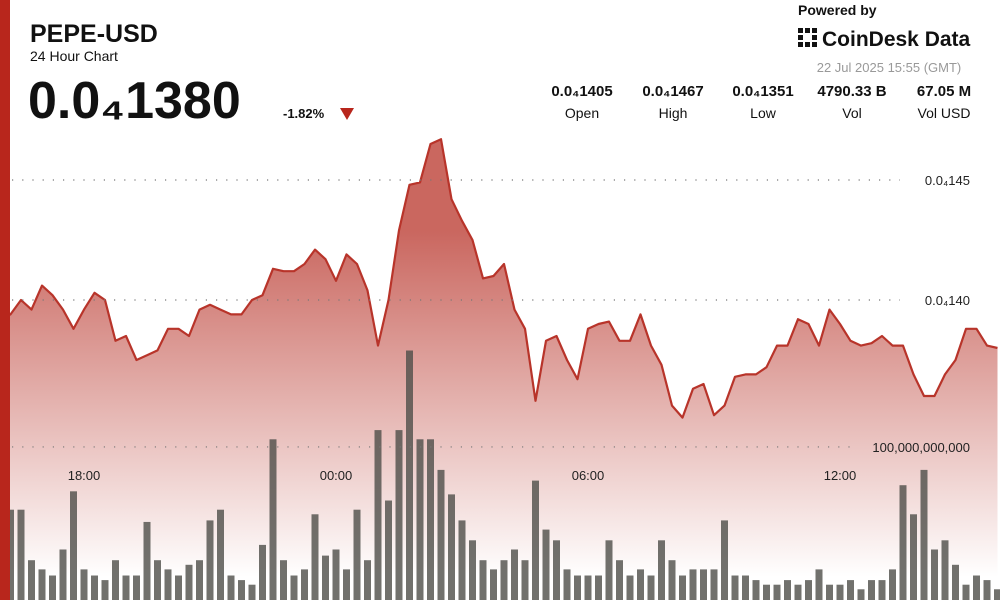  What do you see at coordinates (94, 34) in the screenshot?
I see `title: PEPE-USD` at bounding box center [94, 34].